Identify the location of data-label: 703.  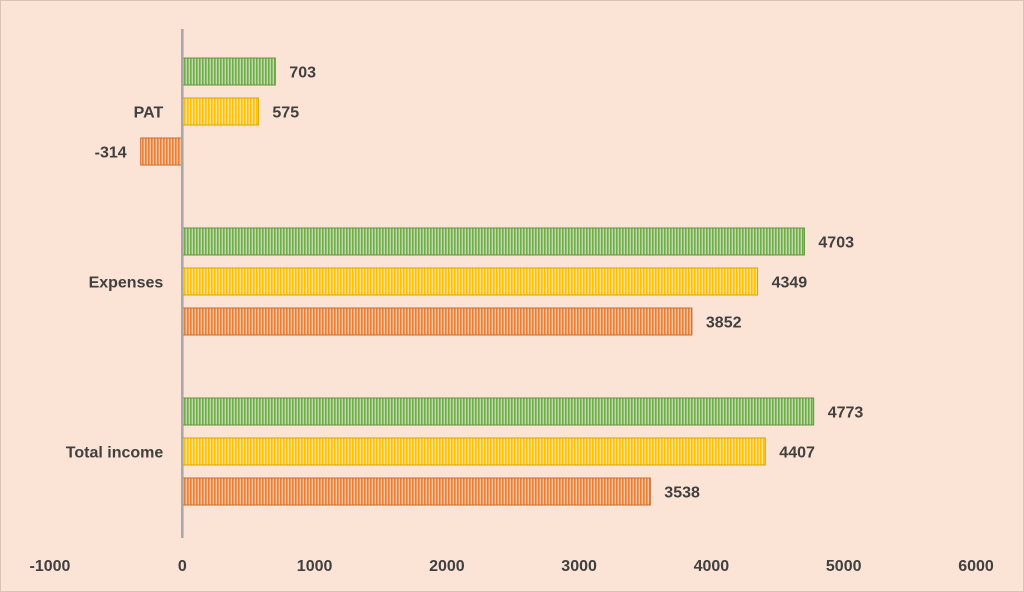
(302, 73).